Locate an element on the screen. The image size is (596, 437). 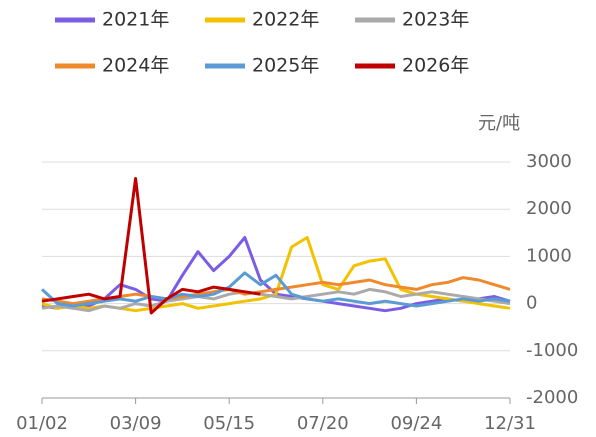
x-tick-label: 12/31 is located at coordinates (510, 423).